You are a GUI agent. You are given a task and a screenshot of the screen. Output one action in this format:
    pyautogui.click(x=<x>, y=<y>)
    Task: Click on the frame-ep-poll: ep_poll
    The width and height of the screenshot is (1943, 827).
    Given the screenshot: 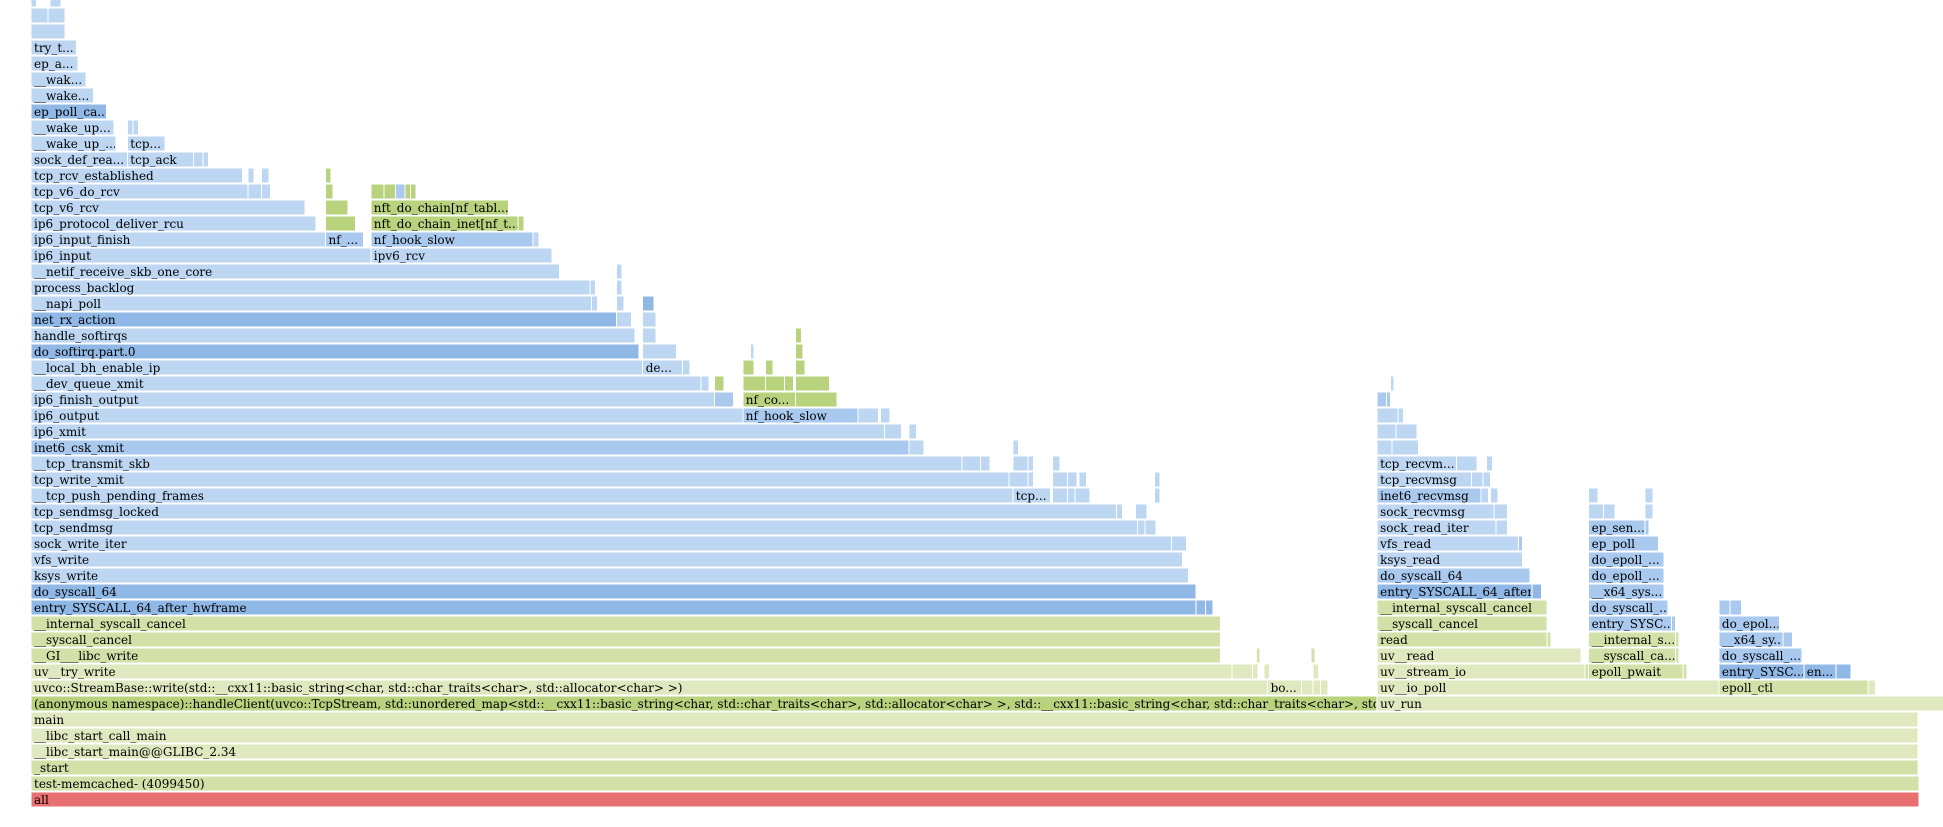 What is the action you would take?
    pyautogui.click(x=1623, y=543)
    